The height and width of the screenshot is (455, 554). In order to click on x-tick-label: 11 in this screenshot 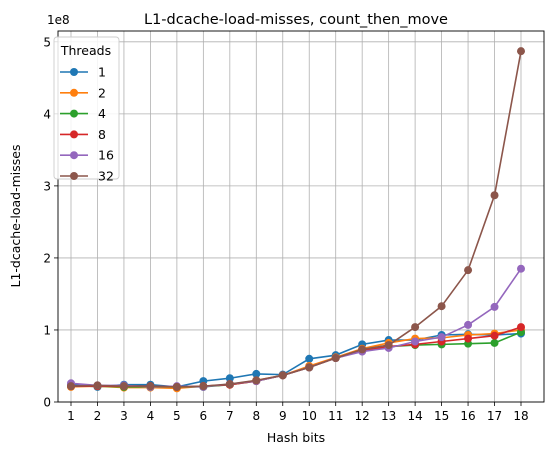, I will do `click(335, 416)`.